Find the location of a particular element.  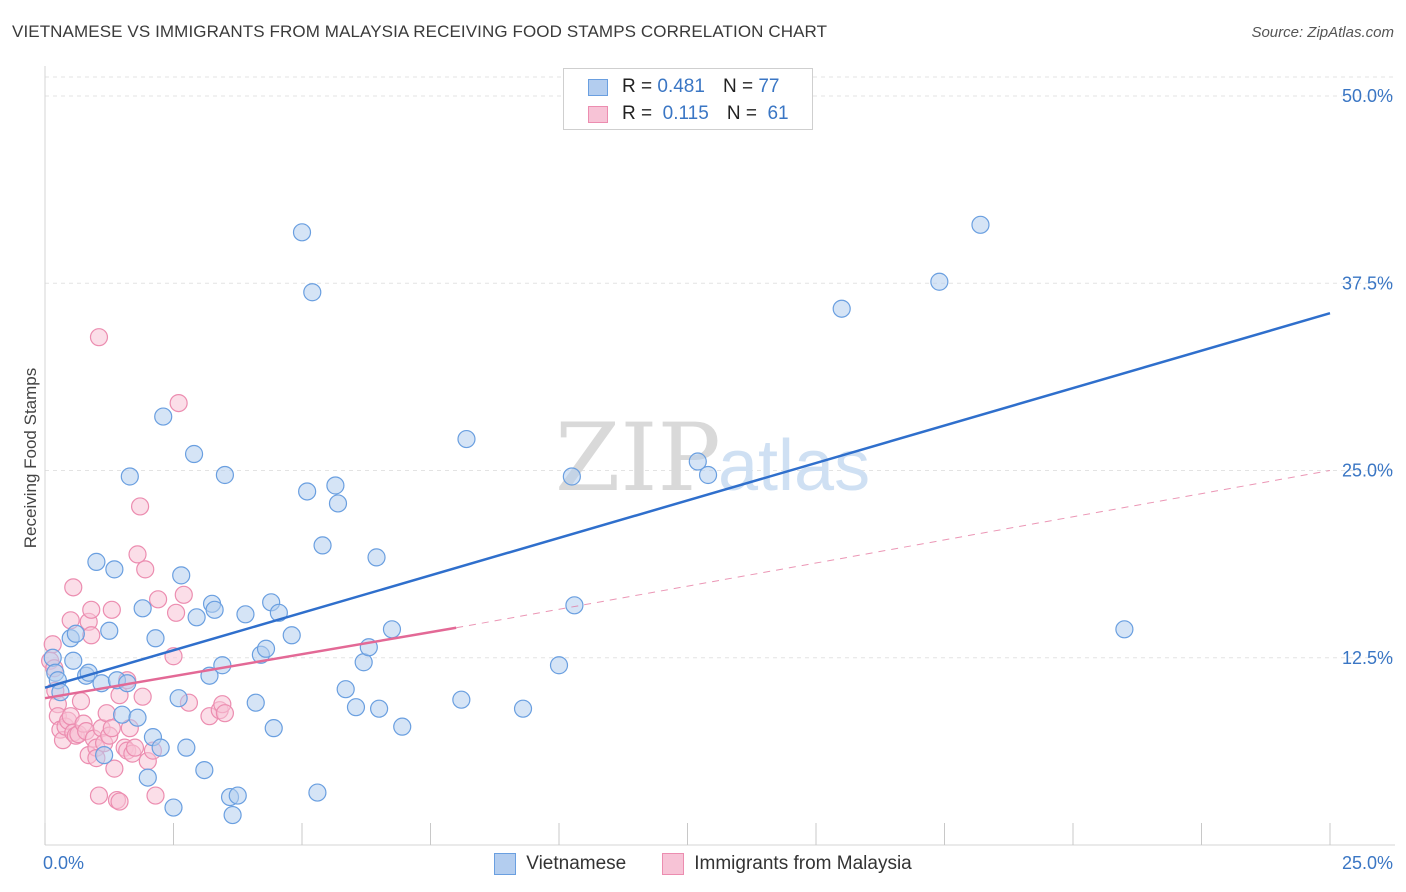

swatch-vietnamese is located at coordinates (598, 87).